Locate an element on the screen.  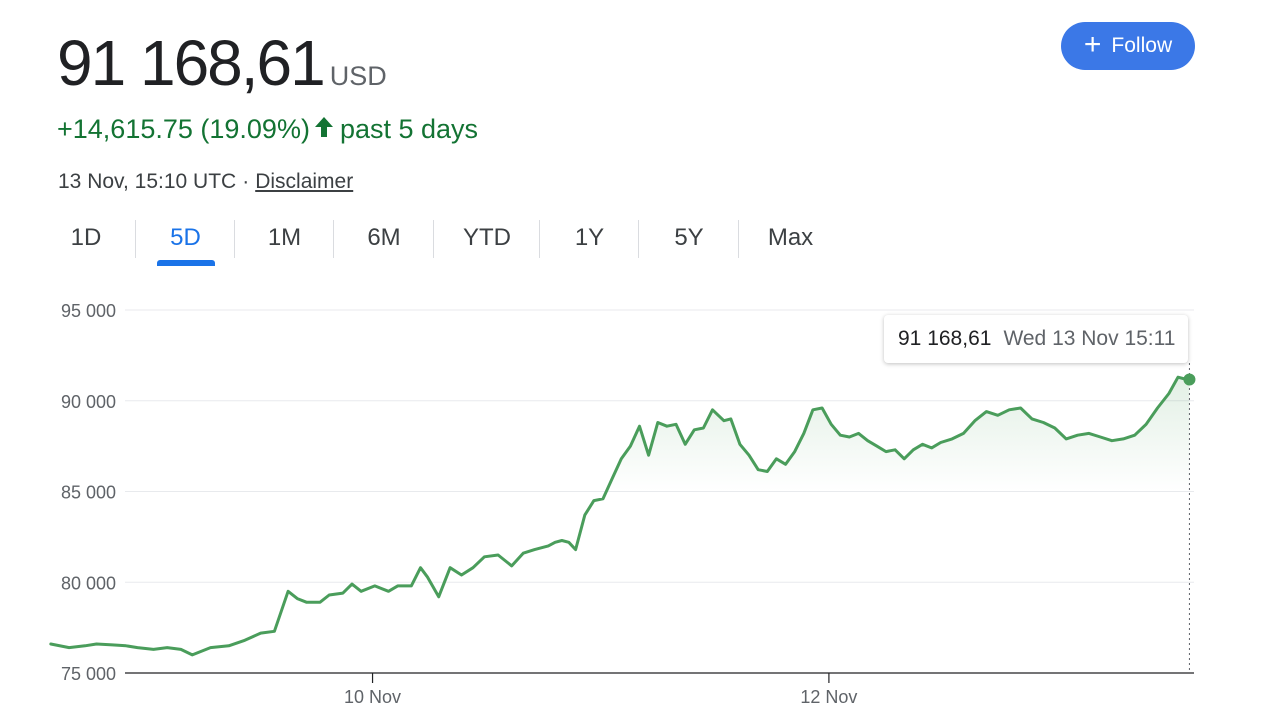
y-tick-label: 85 000 is located at coordinates (88, 493).